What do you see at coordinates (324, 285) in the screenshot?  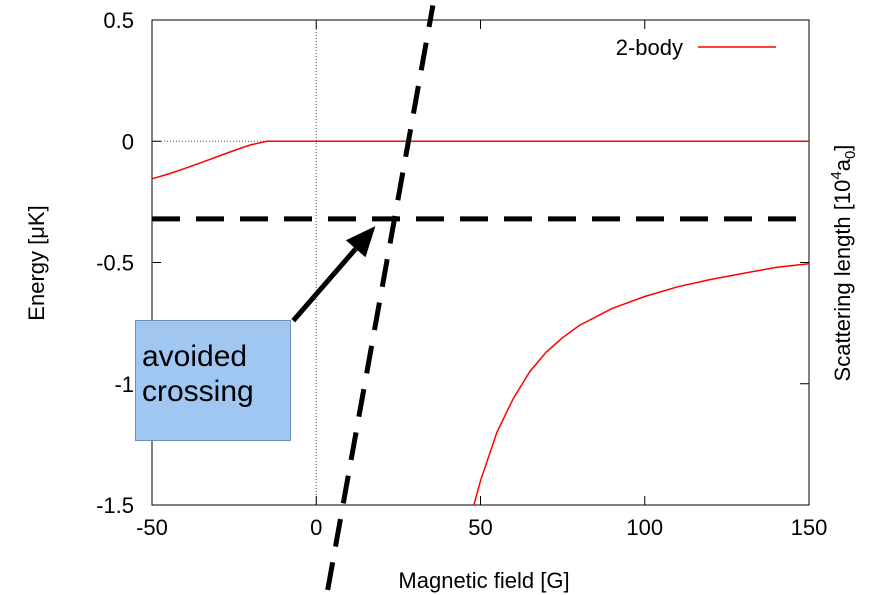 I see `annotation-arrow-shaft` at bounding box center [324, 285].